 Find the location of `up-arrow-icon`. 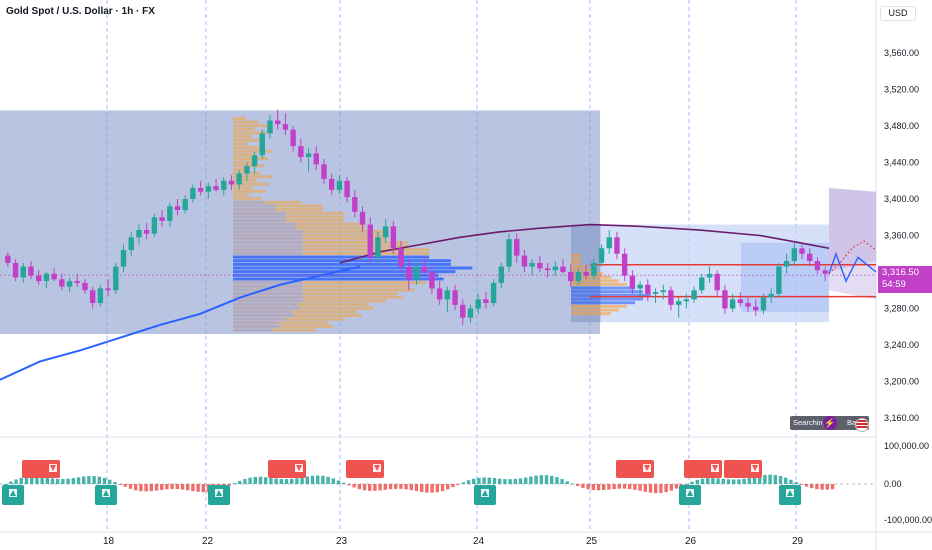

up-arrow-icon is located at coordinates (690, 493).